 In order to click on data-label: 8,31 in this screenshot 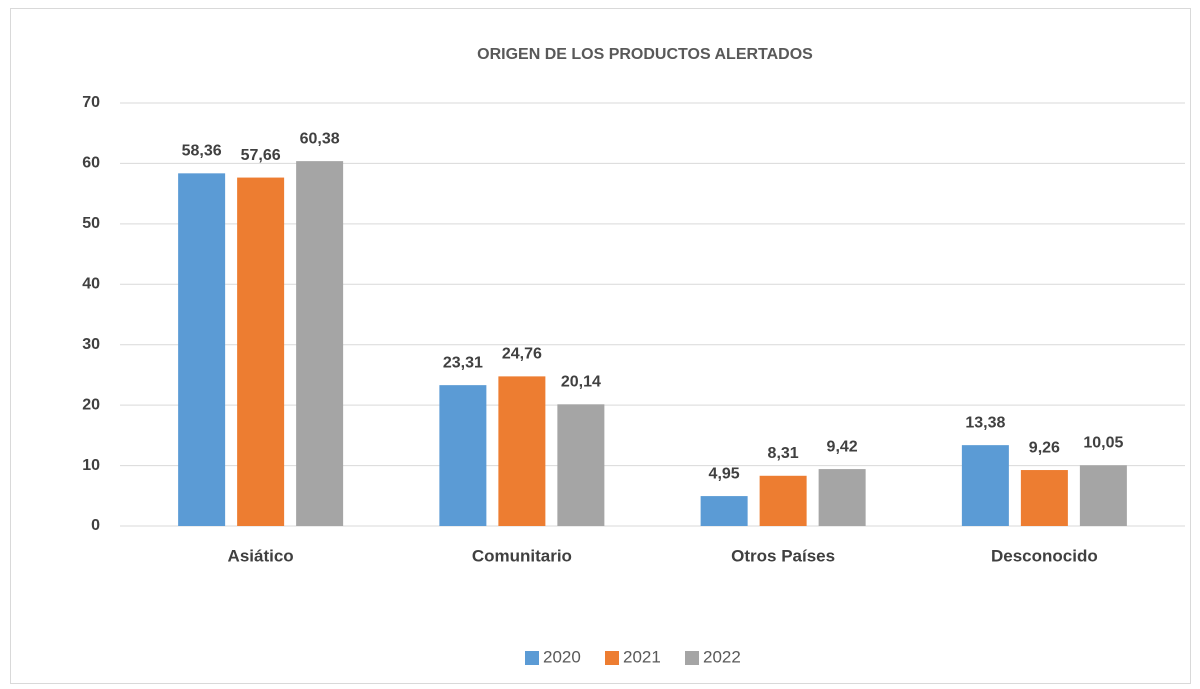, I will do `click(783, 453)`.